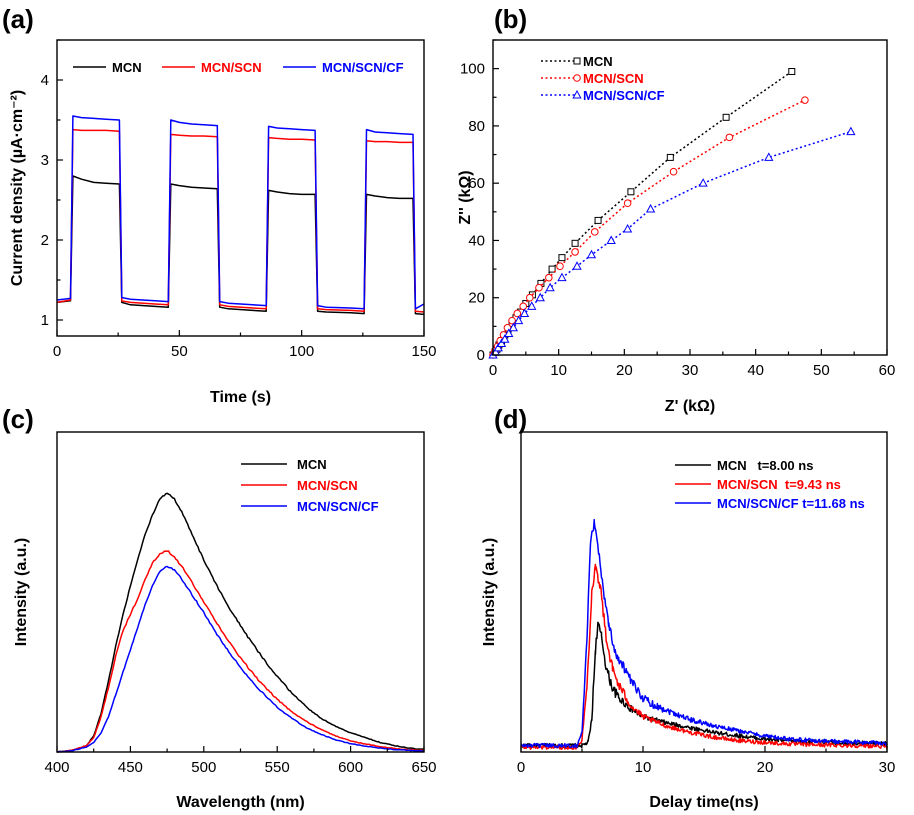  Describe the element at coordinates (45, 160) in the screenshot. I see `y-tick-label: 3` at that location.